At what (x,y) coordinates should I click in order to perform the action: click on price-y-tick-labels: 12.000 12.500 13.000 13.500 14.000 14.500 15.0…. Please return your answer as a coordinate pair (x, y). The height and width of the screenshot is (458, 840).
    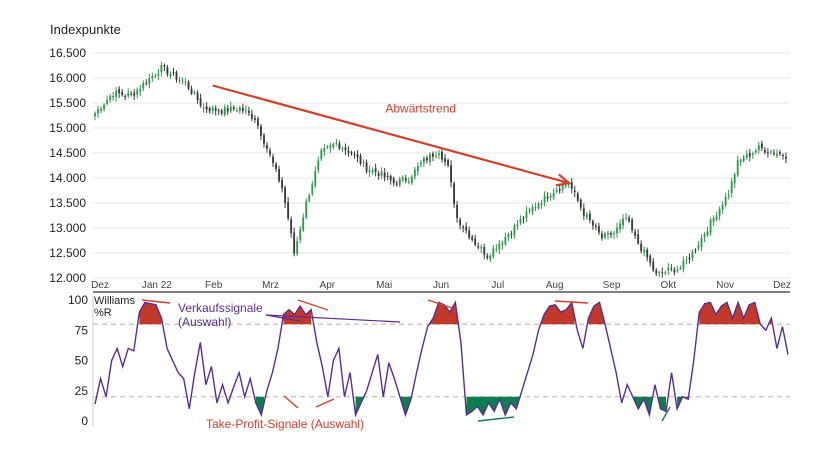
    Looking at the image, I should click on (67, 165).